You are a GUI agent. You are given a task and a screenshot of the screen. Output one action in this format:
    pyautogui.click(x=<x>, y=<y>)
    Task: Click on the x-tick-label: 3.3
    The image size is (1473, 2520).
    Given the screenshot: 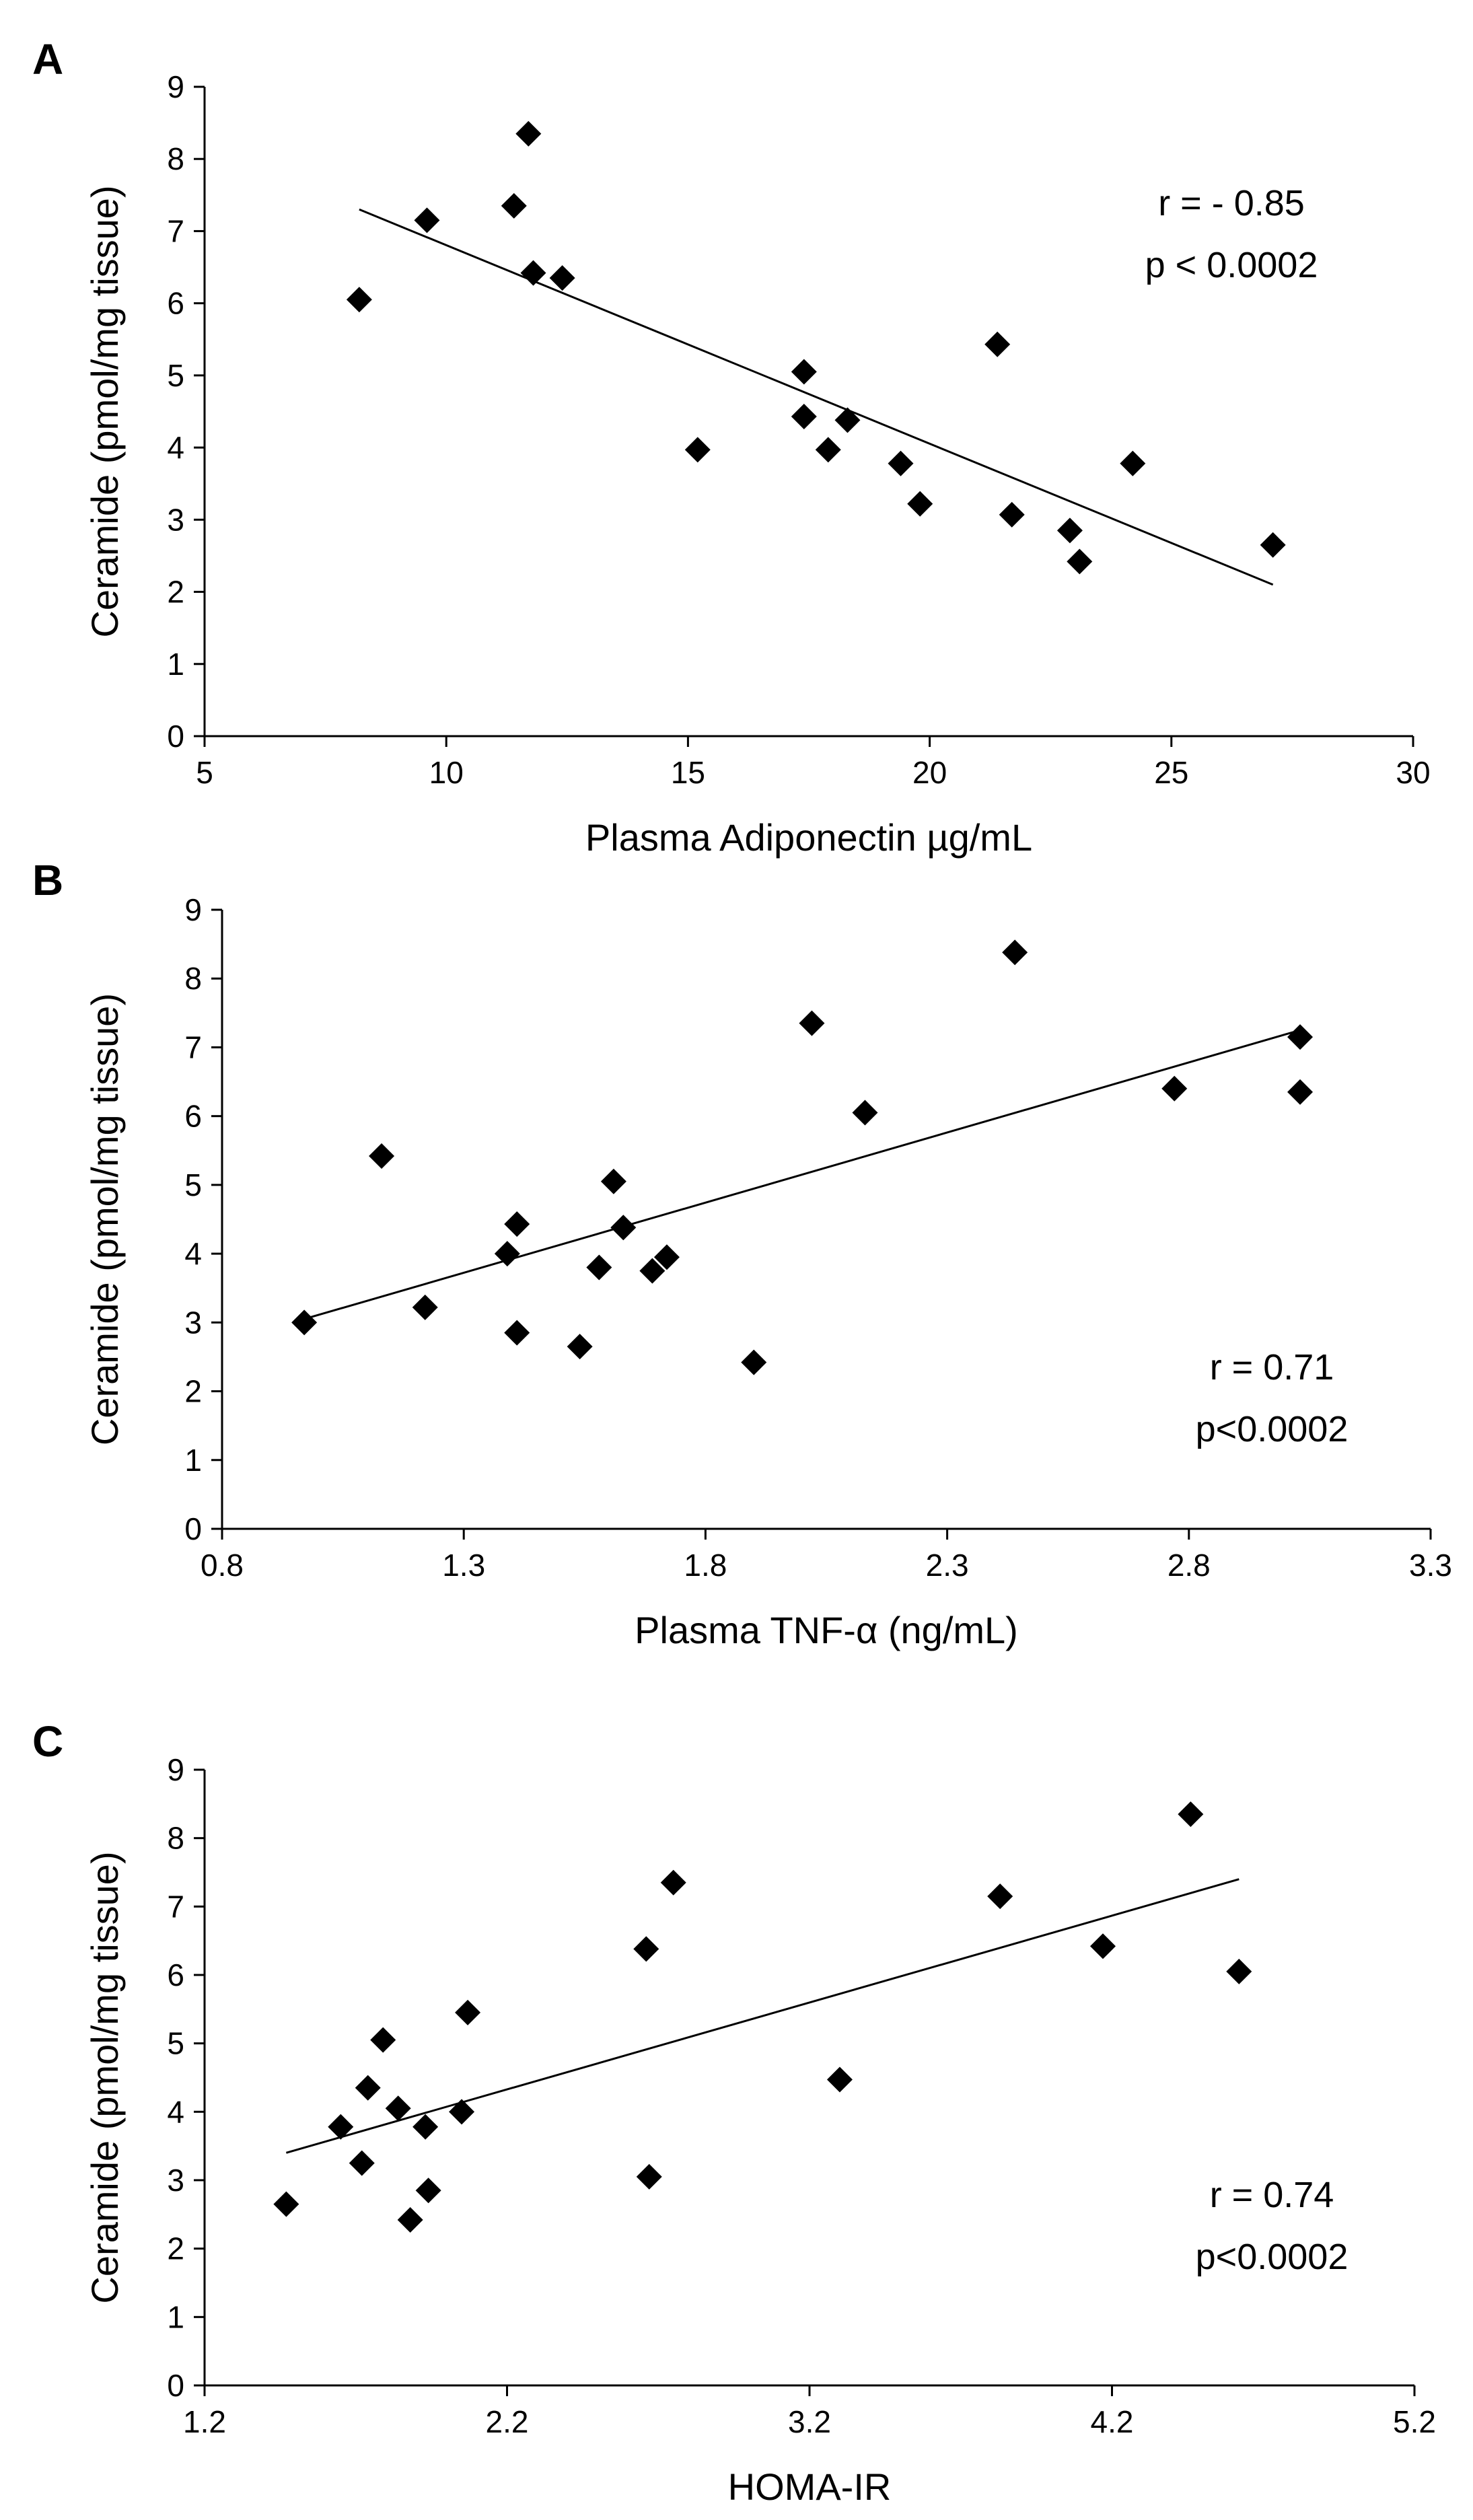 What is the action you would take?
    pyautogui.click(x=1430, y=1565)
    